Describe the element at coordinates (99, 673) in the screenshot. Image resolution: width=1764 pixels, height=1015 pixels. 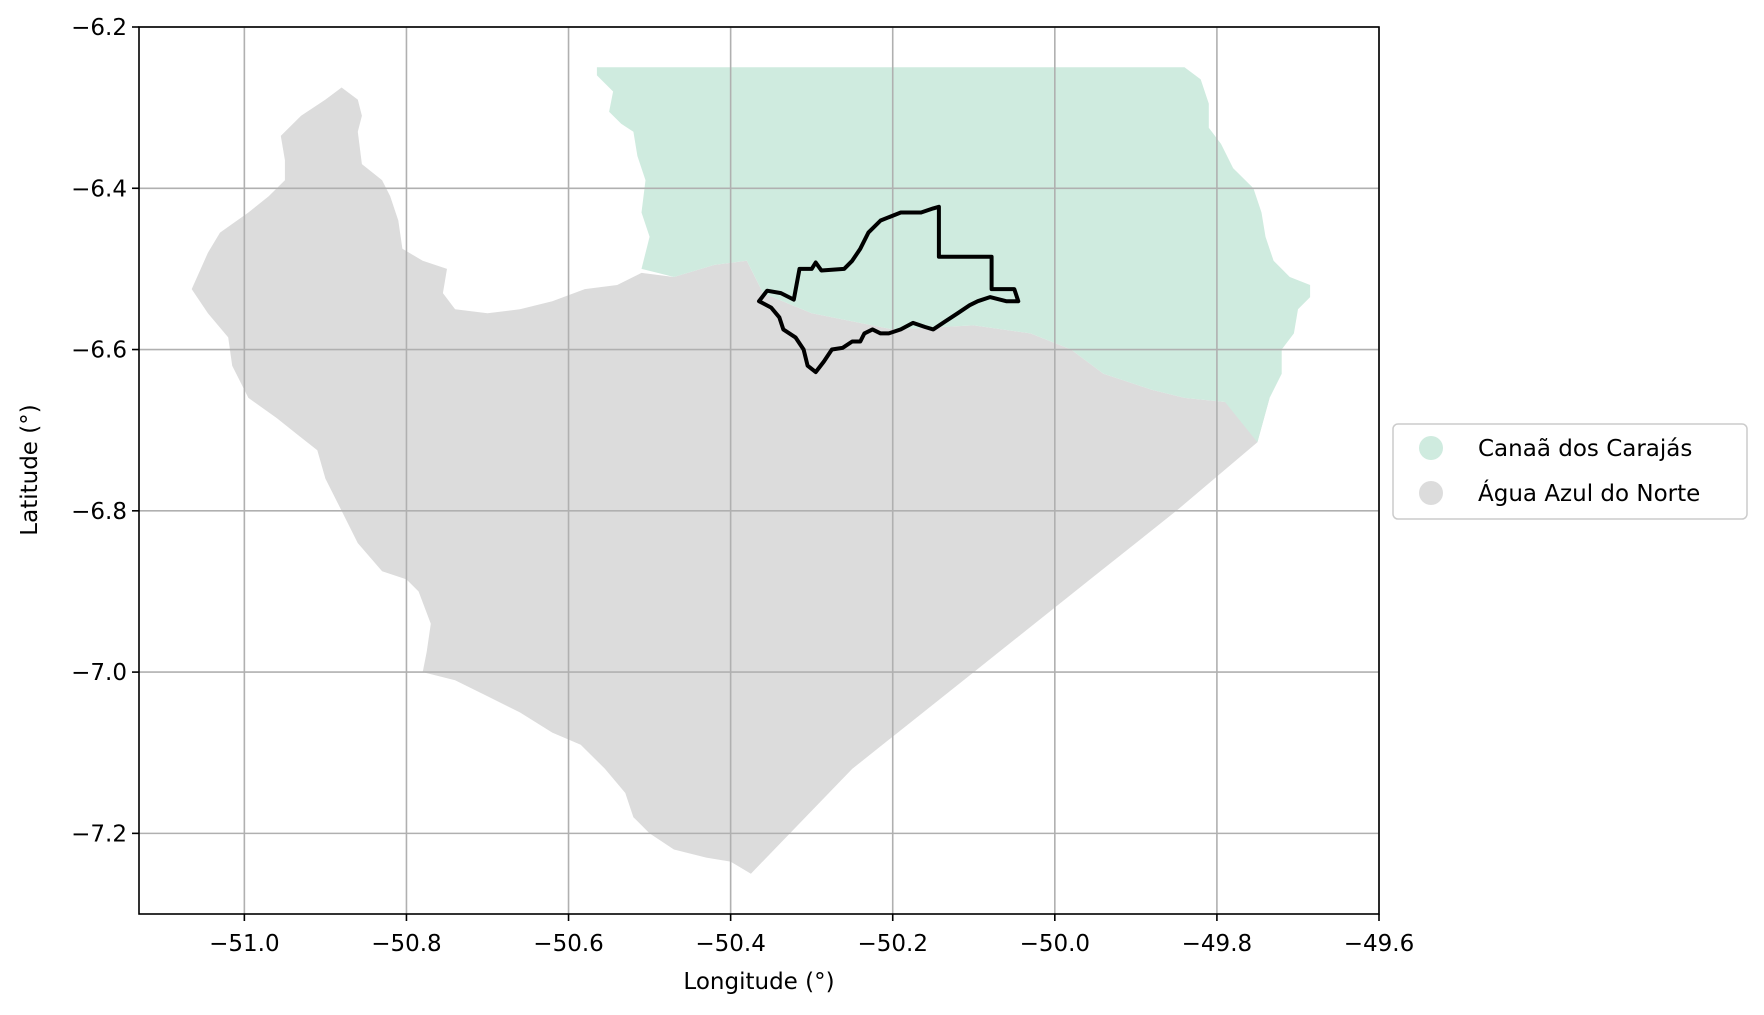
I see `y-tick-label: −7.0` at that location.